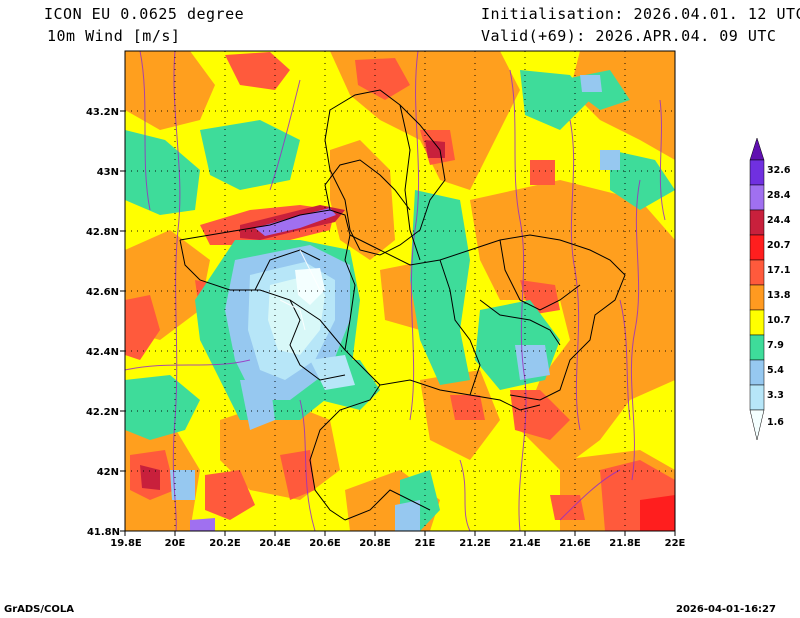  I want to click on x-tick-label: 21.2E, so click(475, 543).